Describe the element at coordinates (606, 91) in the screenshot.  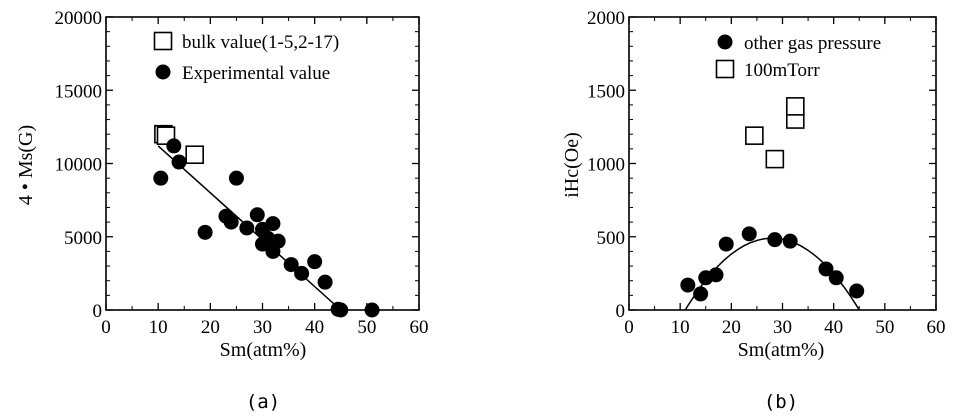
I see `y-tick-label-b: 1500` at that location.